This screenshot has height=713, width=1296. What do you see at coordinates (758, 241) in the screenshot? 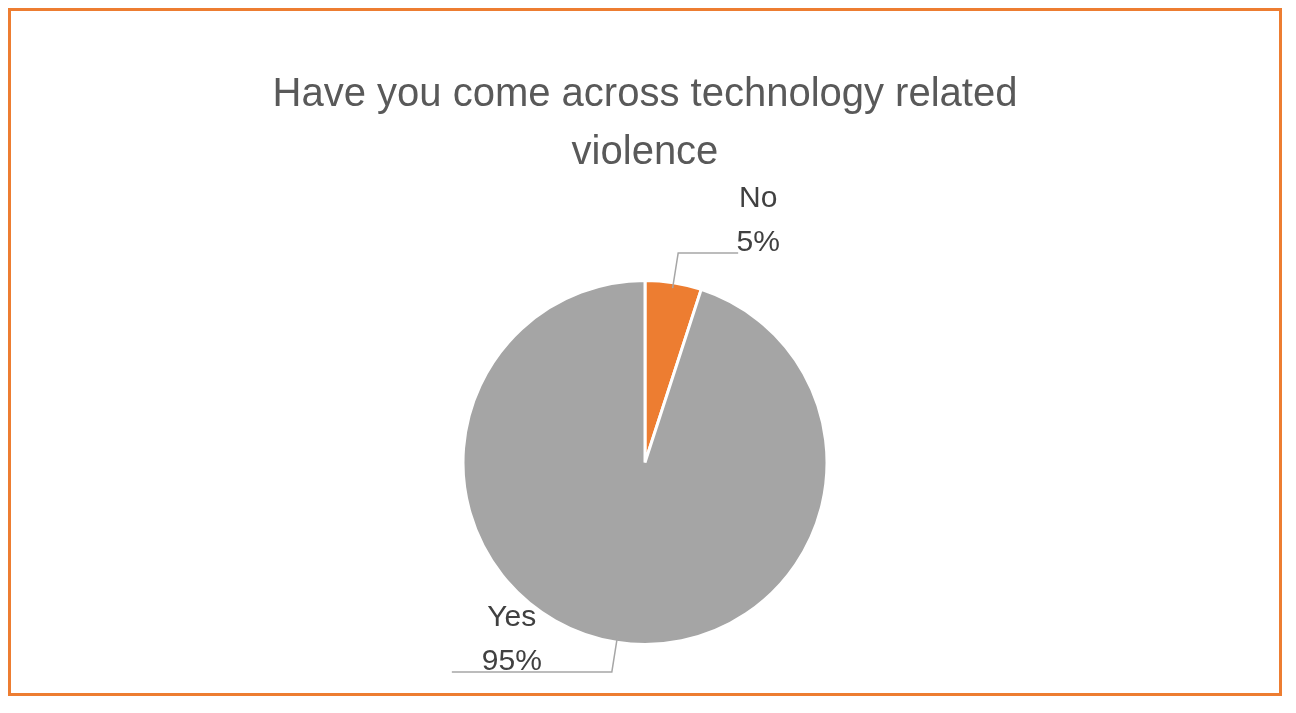
I see `data-label: 5%` at bounding box center [758, 241].